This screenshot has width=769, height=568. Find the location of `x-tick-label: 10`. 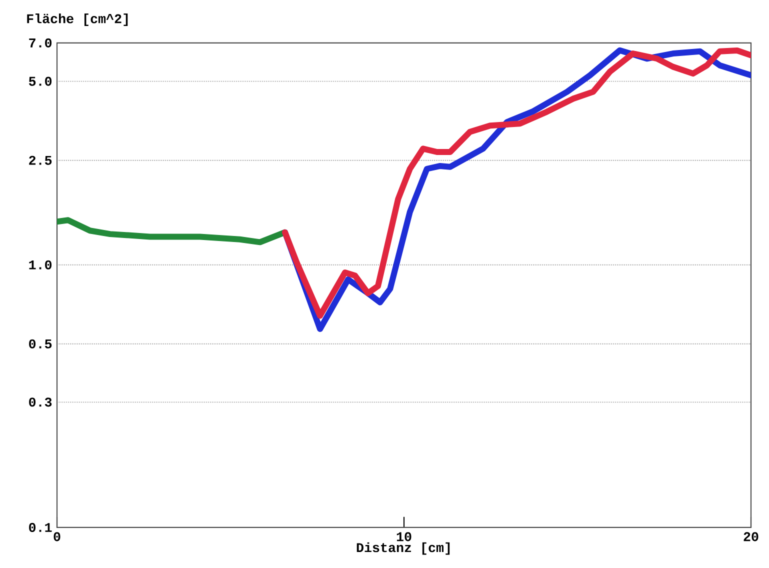

x-tick-label: 10 is located at coordinates (404, 537).